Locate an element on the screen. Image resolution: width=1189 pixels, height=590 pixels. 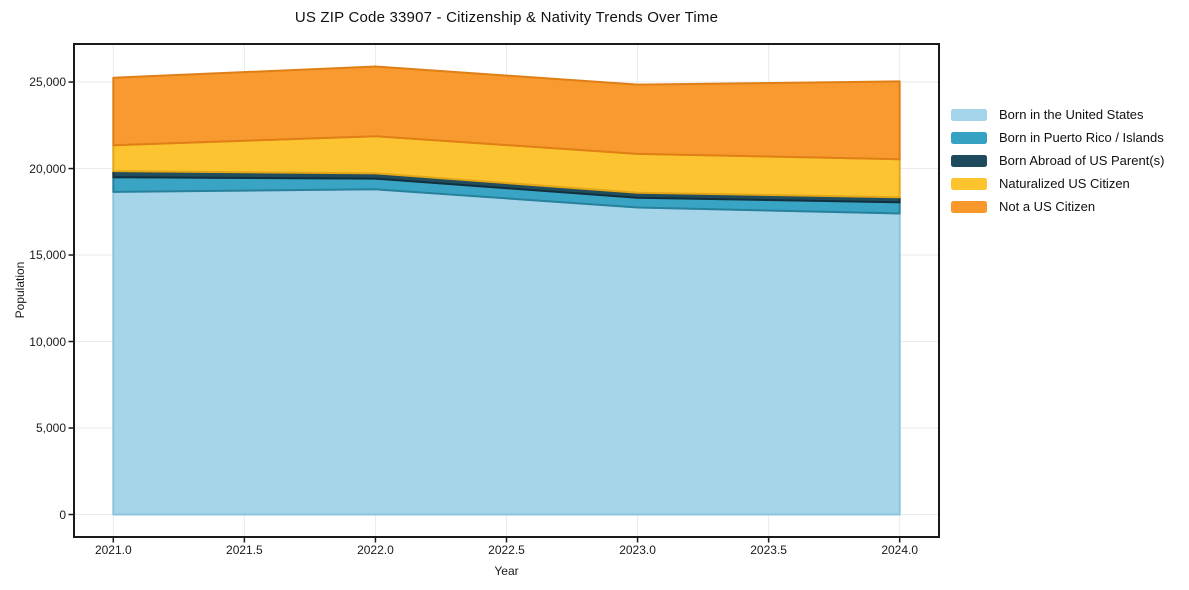
legend-item: Born in the United States is located at coordinates (1057, 114).